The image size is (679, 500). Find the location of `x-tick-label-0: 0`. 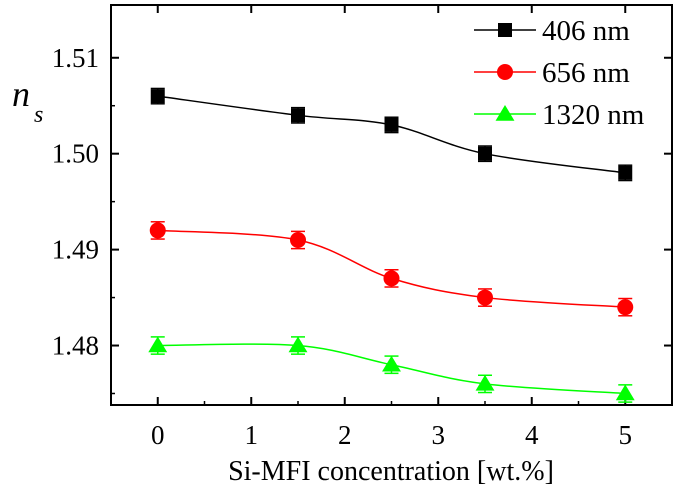

x-tick-label-0: 0 is located at coordinates (158, 435).